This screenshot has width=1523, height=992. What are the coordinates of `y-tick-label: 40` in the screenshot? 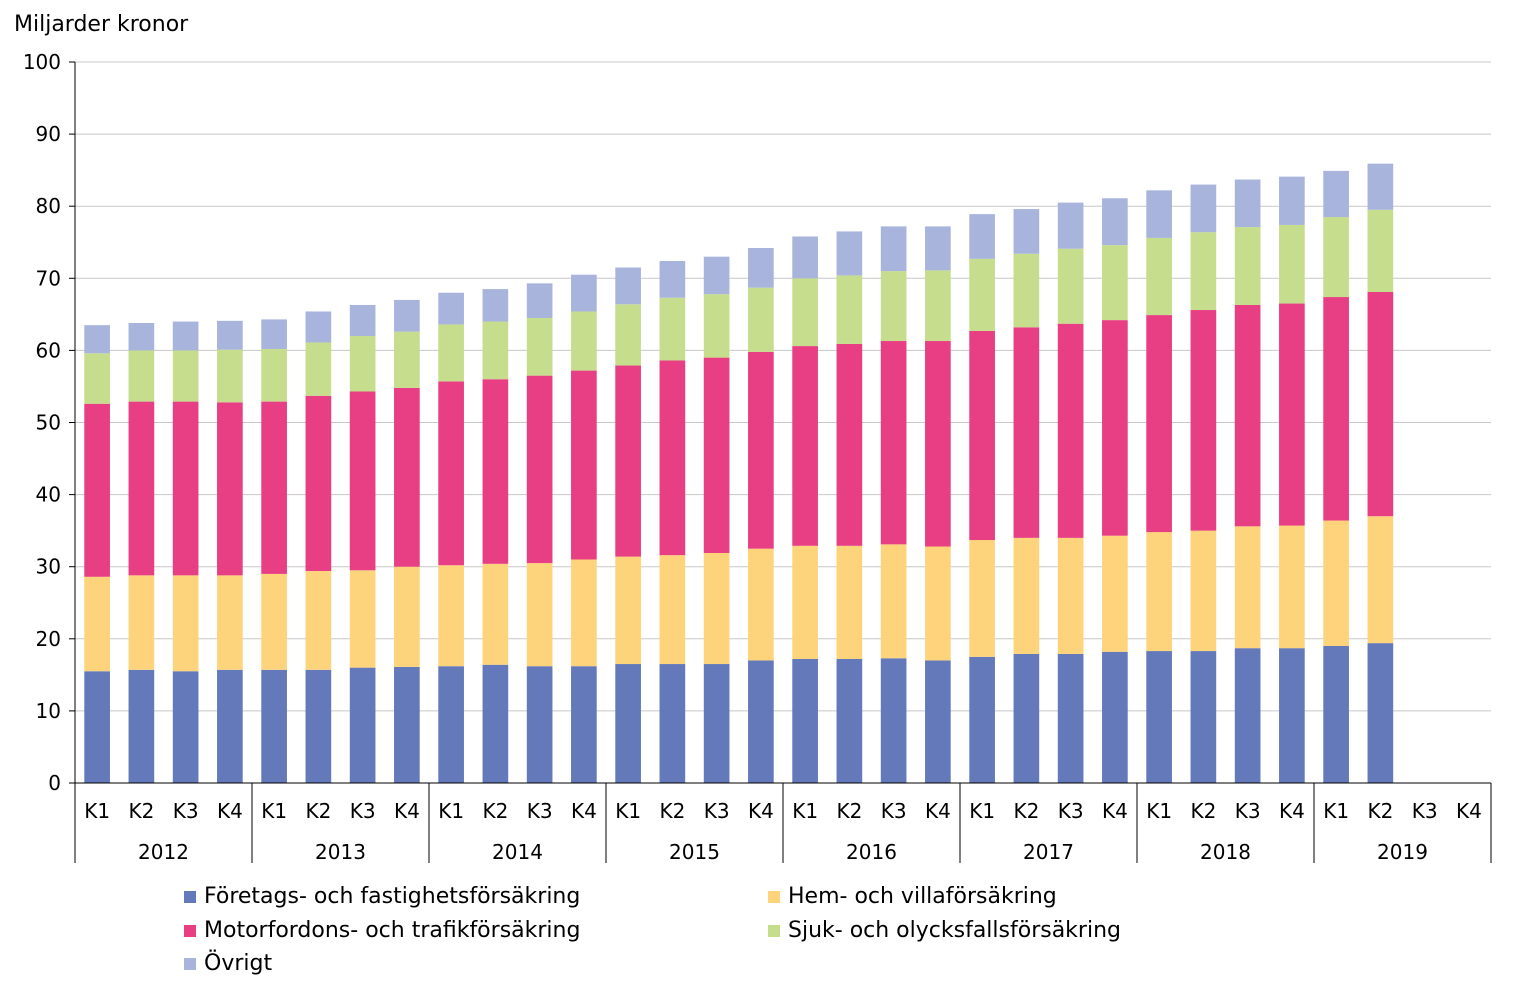 It's located at (48, 495).